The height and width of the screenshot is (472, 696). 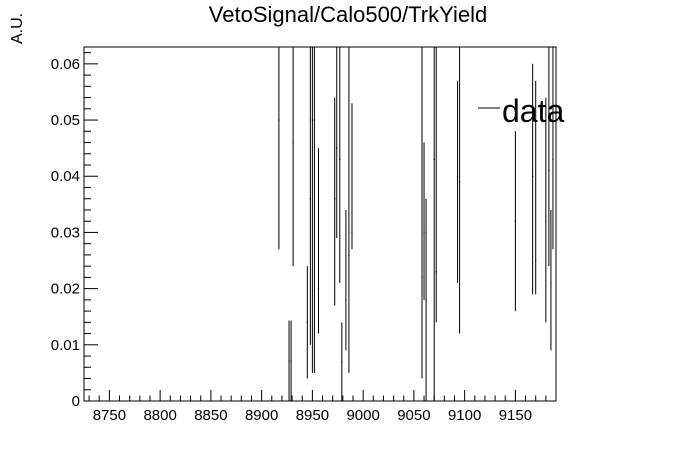 I want to click on y-tick-label: 0.04, so click(x=65, y=176).